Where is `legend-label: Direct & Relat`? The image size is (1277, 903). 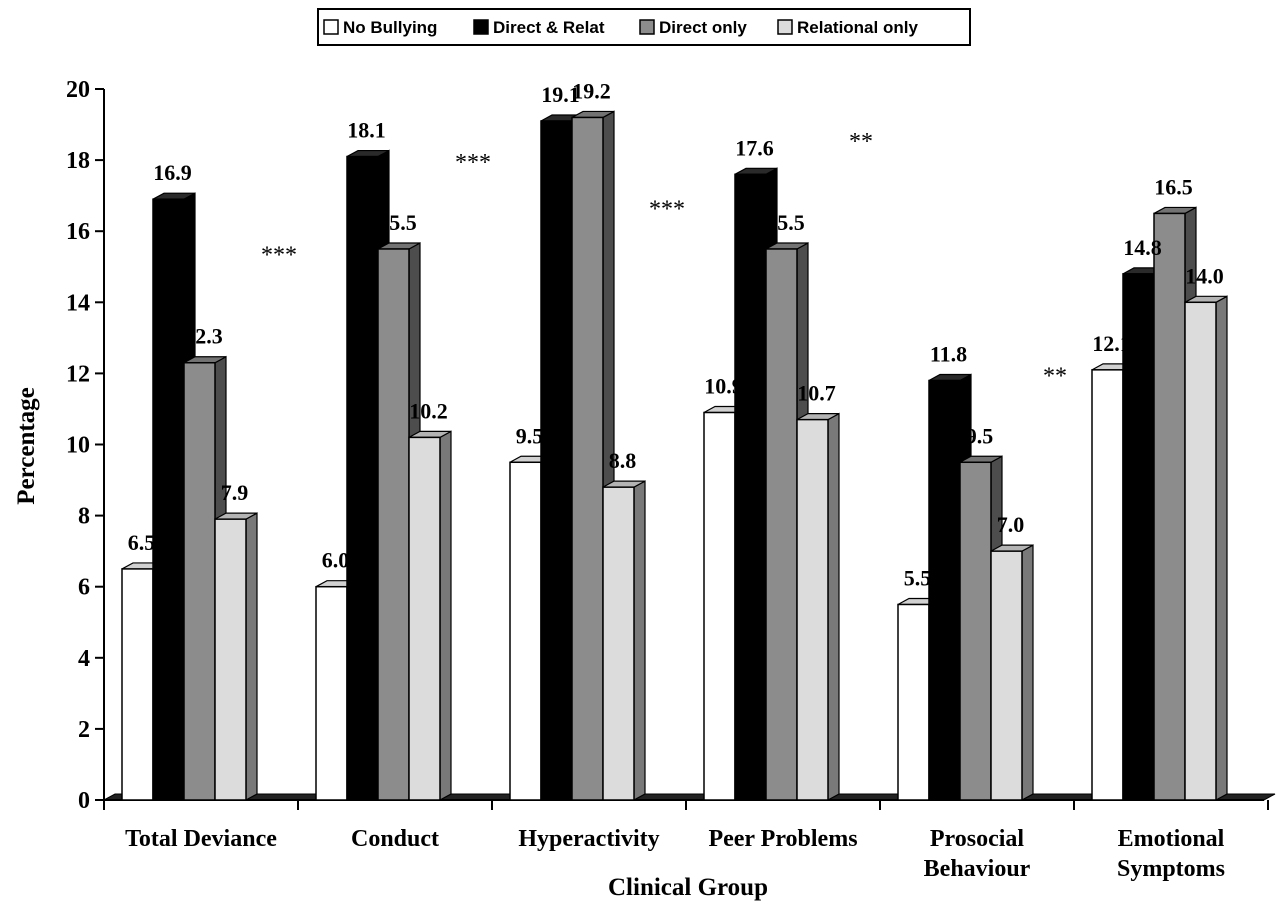
legend-label: Direct & Relat is located at coordinates (549, 27).